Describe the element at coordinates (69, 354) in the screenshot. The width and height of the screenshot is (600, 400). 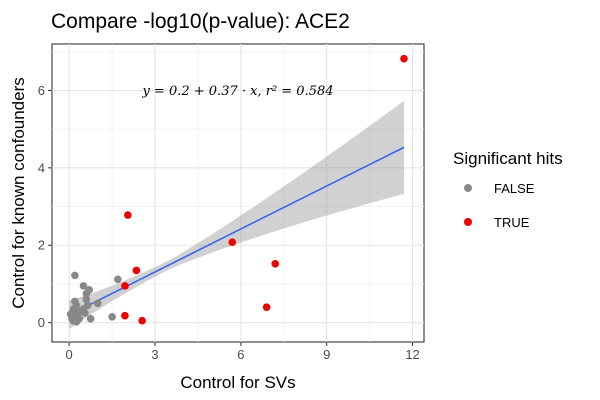
I see `x-tick-label: 0` at that location.